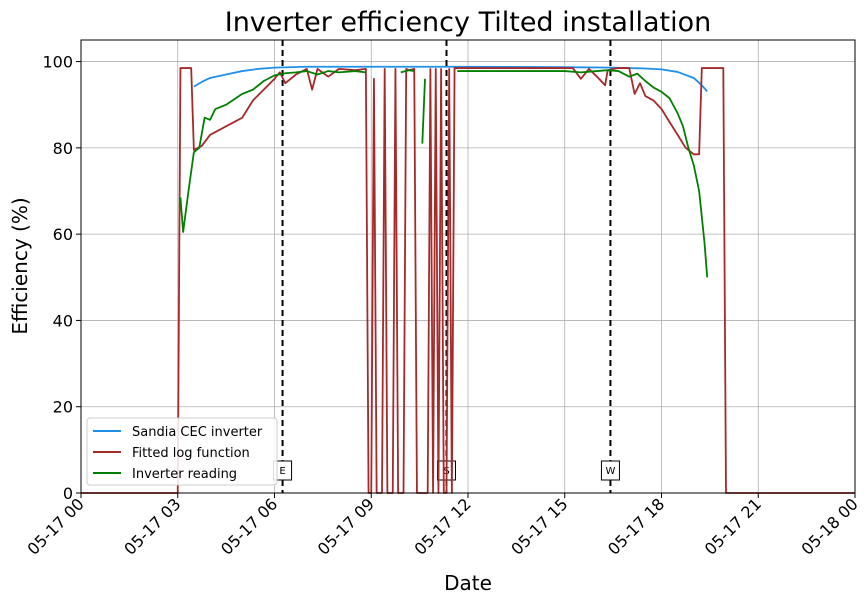  What do you see at coordinates (63, 234) in the screenshot?
I see `y-tick-label: 60` at bounding box center [63, 234].